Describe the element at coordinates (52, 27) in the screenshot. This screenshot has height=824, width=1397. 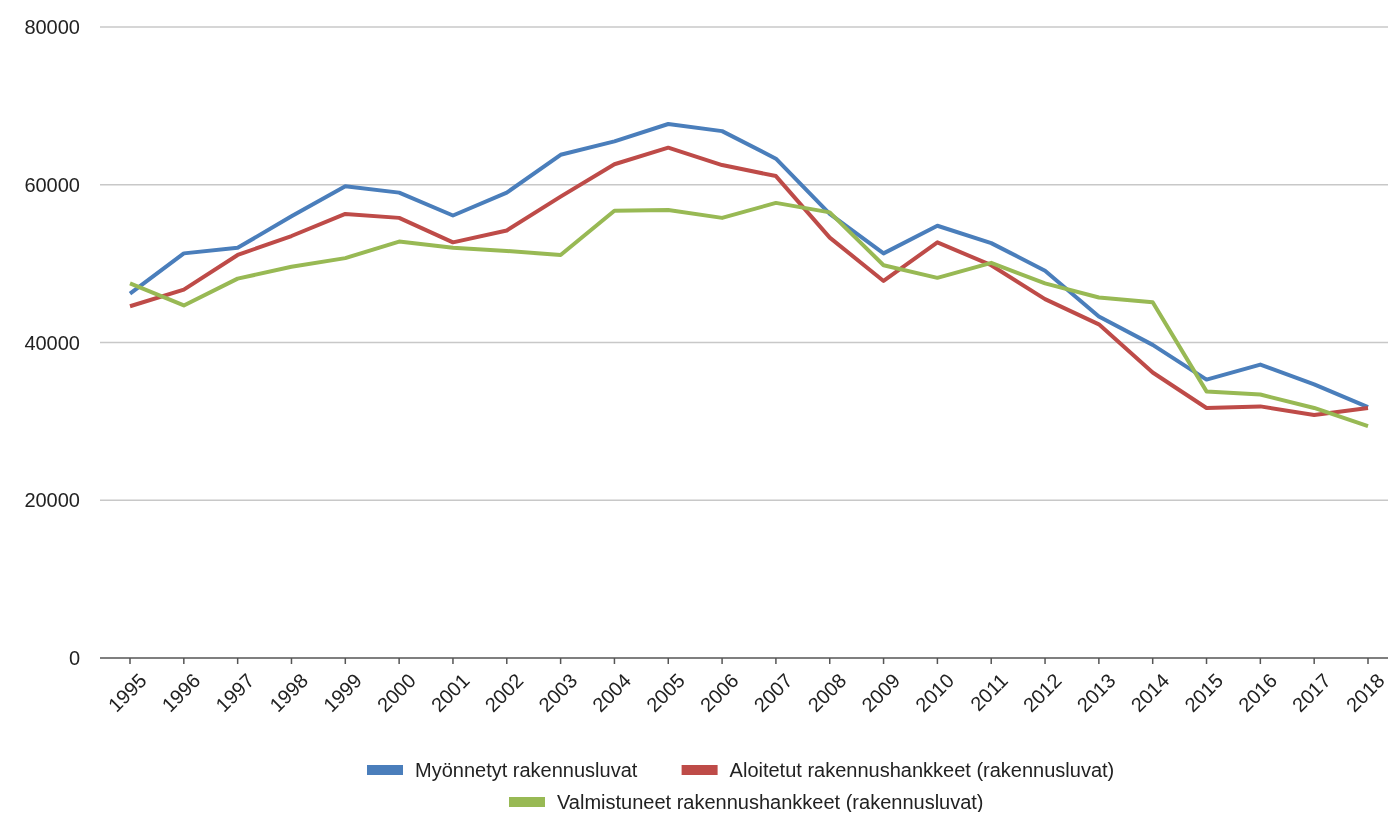
I see `y-tick-label: 80000` at that location.